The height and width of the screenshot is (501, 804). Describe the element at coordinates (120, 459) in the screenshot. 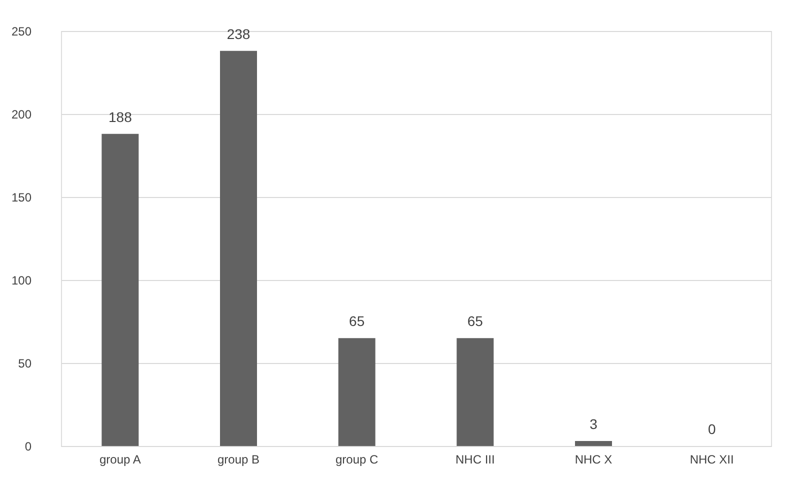

I see `x-tick-label: group A` at that location.